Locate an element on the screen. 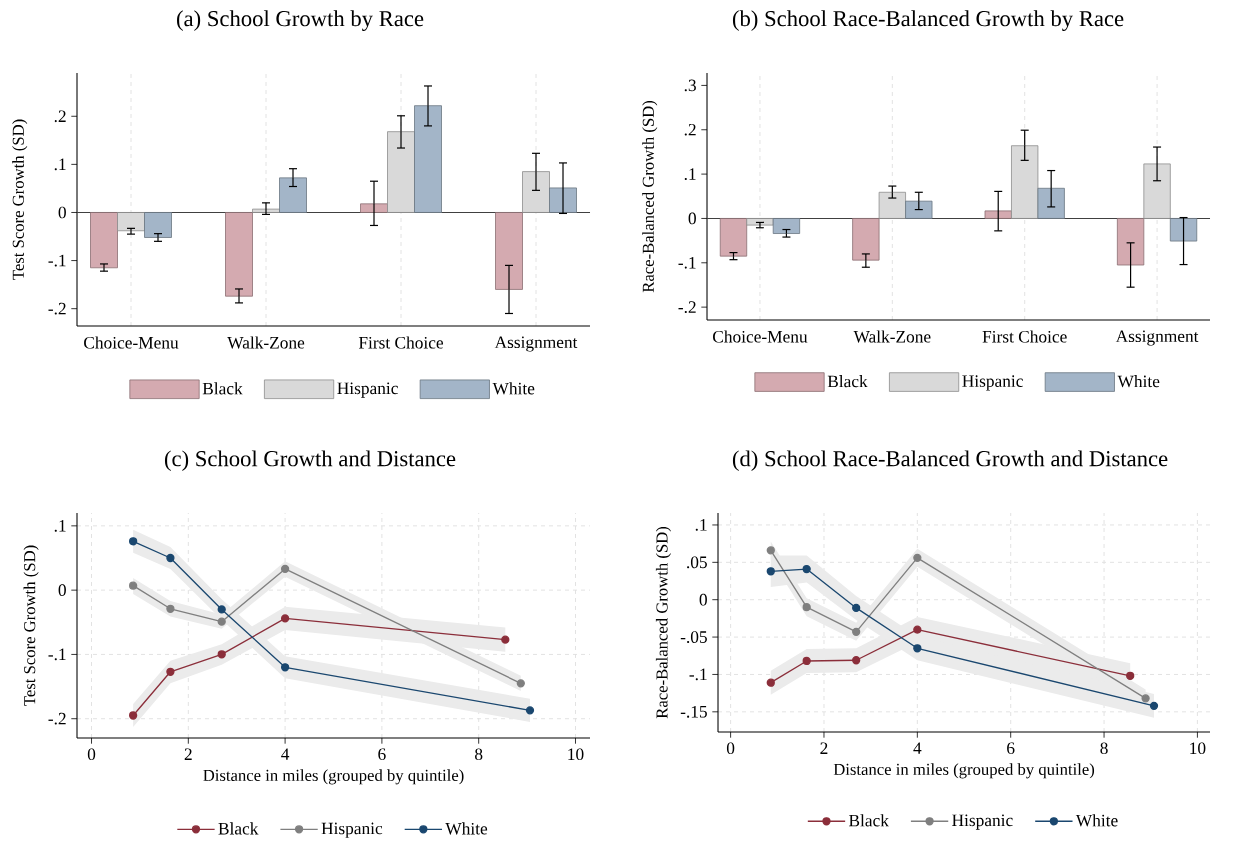 Image resolution: width=1244 pixels, height=842 pixels. chart-title: (b) School Race-Balanced Growth by Race is located at coordinates (928, 20).